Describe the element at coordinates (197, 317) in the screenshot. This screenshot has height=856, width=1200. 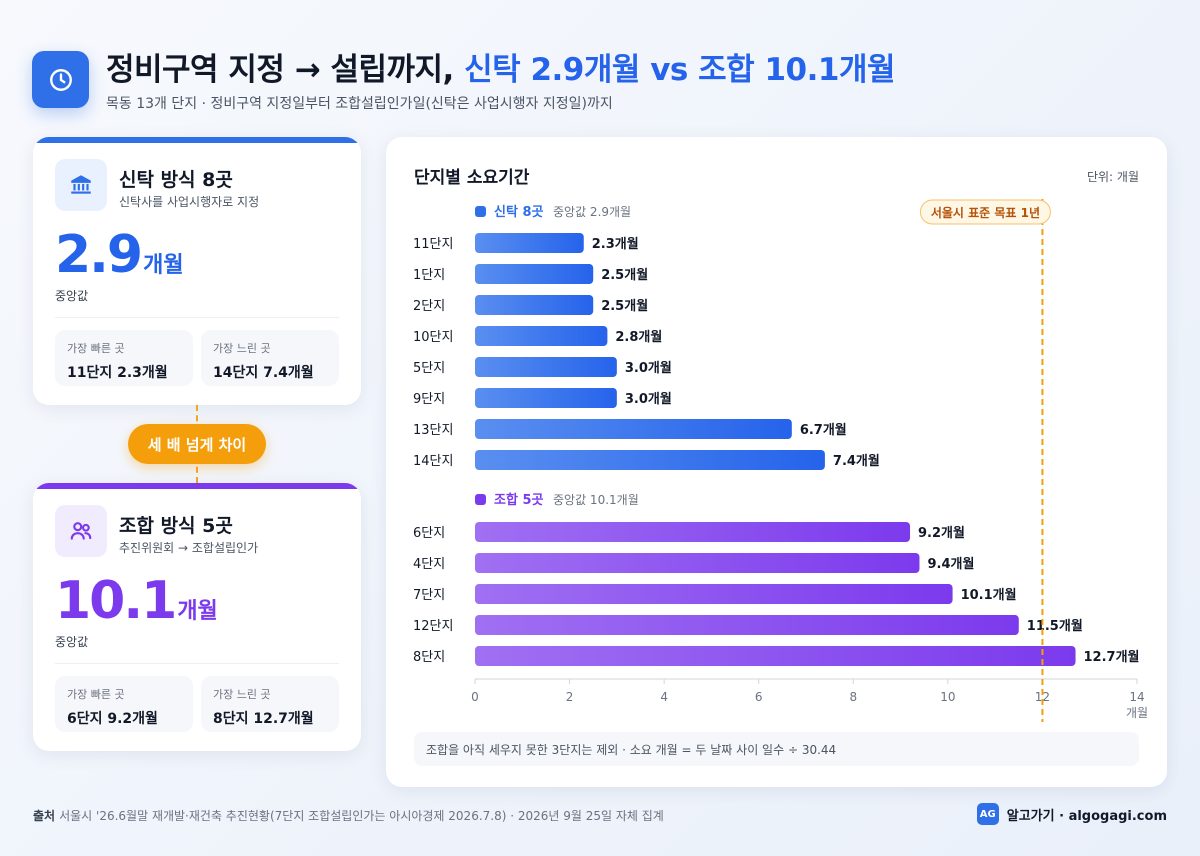
I see `trust-divider` at that location.